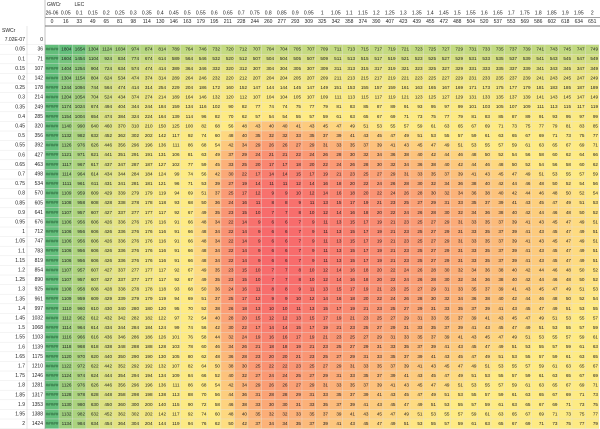 The image size is (600, 429). I want to click on cell-value: 904, so click(95, 68).